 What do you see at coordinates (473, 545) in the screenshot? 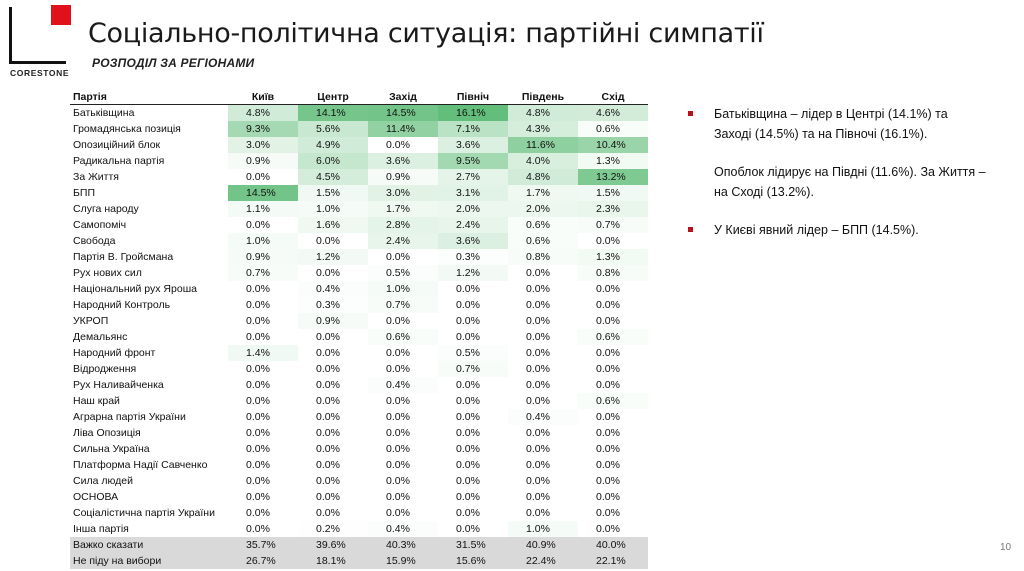
I see `value-cell: 31.5%` at bounding box center [473, 545].